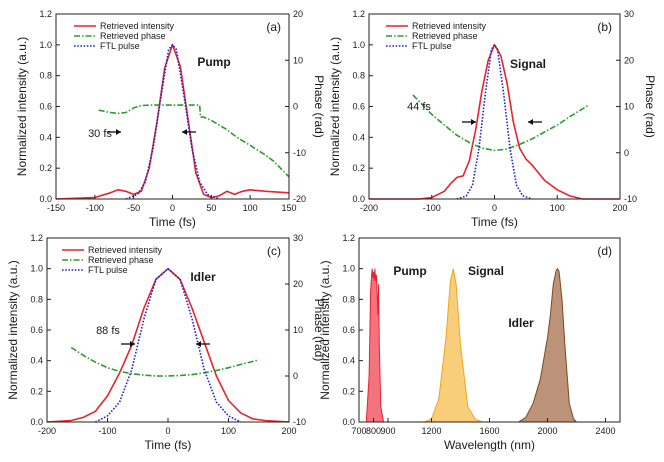 The height and width of the screenshot is (462, 664). Describe the element at coordinates (489, 431) in the screenshot. I see `x-tick-label: 1600` at that location.